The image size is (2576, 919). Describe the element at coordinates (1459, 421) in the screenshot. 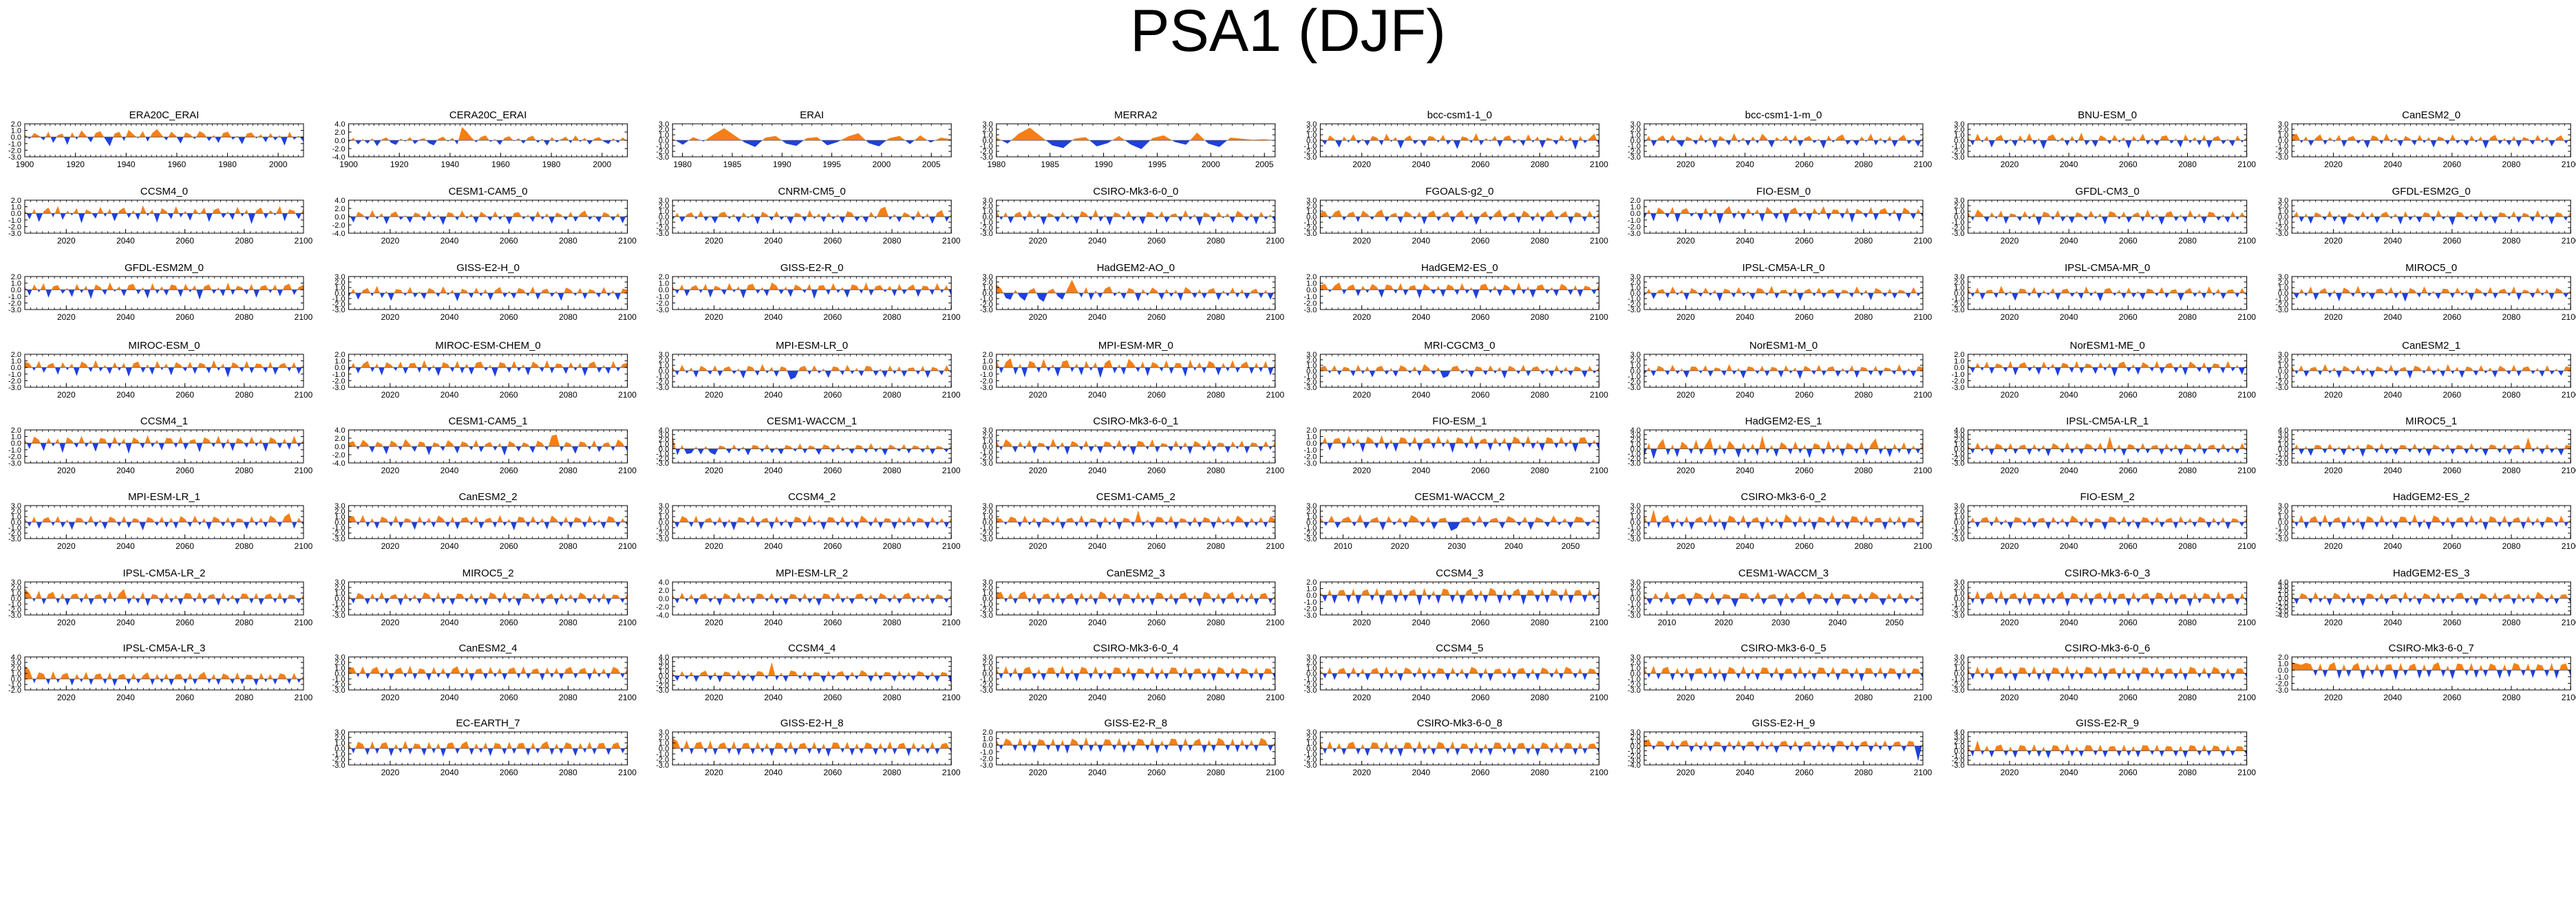

I see `panel-title: FIO-ESM_1` at that location.